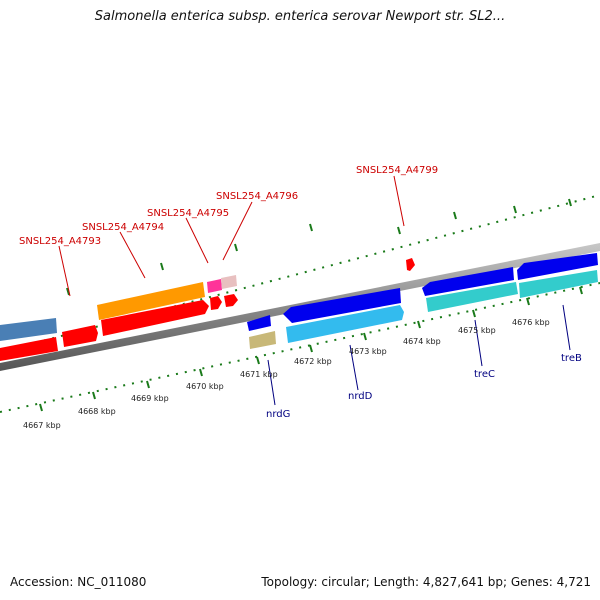 The height and width of the screenshot is (600, 600). Describe the element at coordinates (397, 170) in the screenshot. I see `gene-label: SNSL254_A4799` at that location.